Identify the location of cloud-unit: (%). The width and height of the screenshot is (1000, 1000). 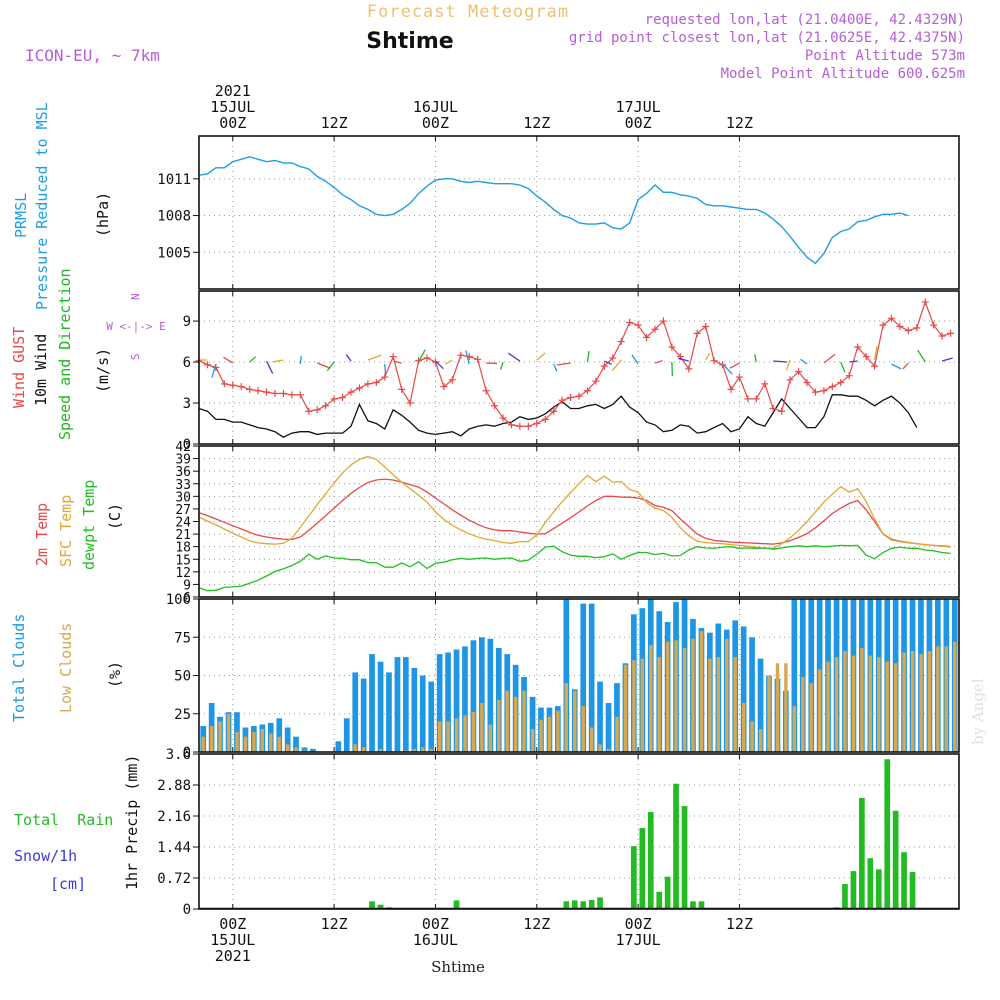
(115, 674).